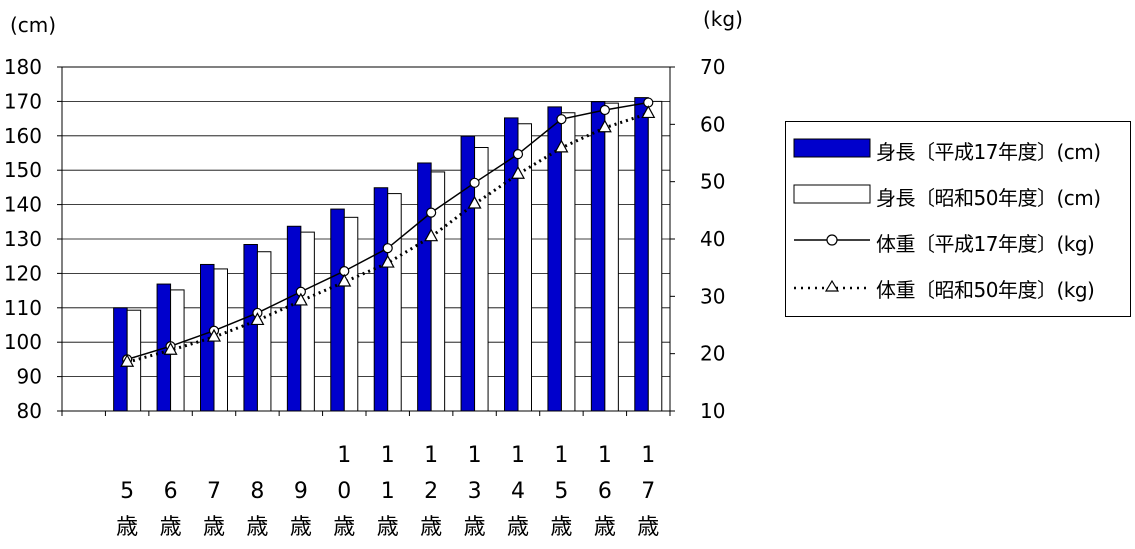 This screenshot has width=1135, height=549. Describe the element at coordinates (214, 509) in the screenshot. I see `x-category-label: 7歳` at that location.